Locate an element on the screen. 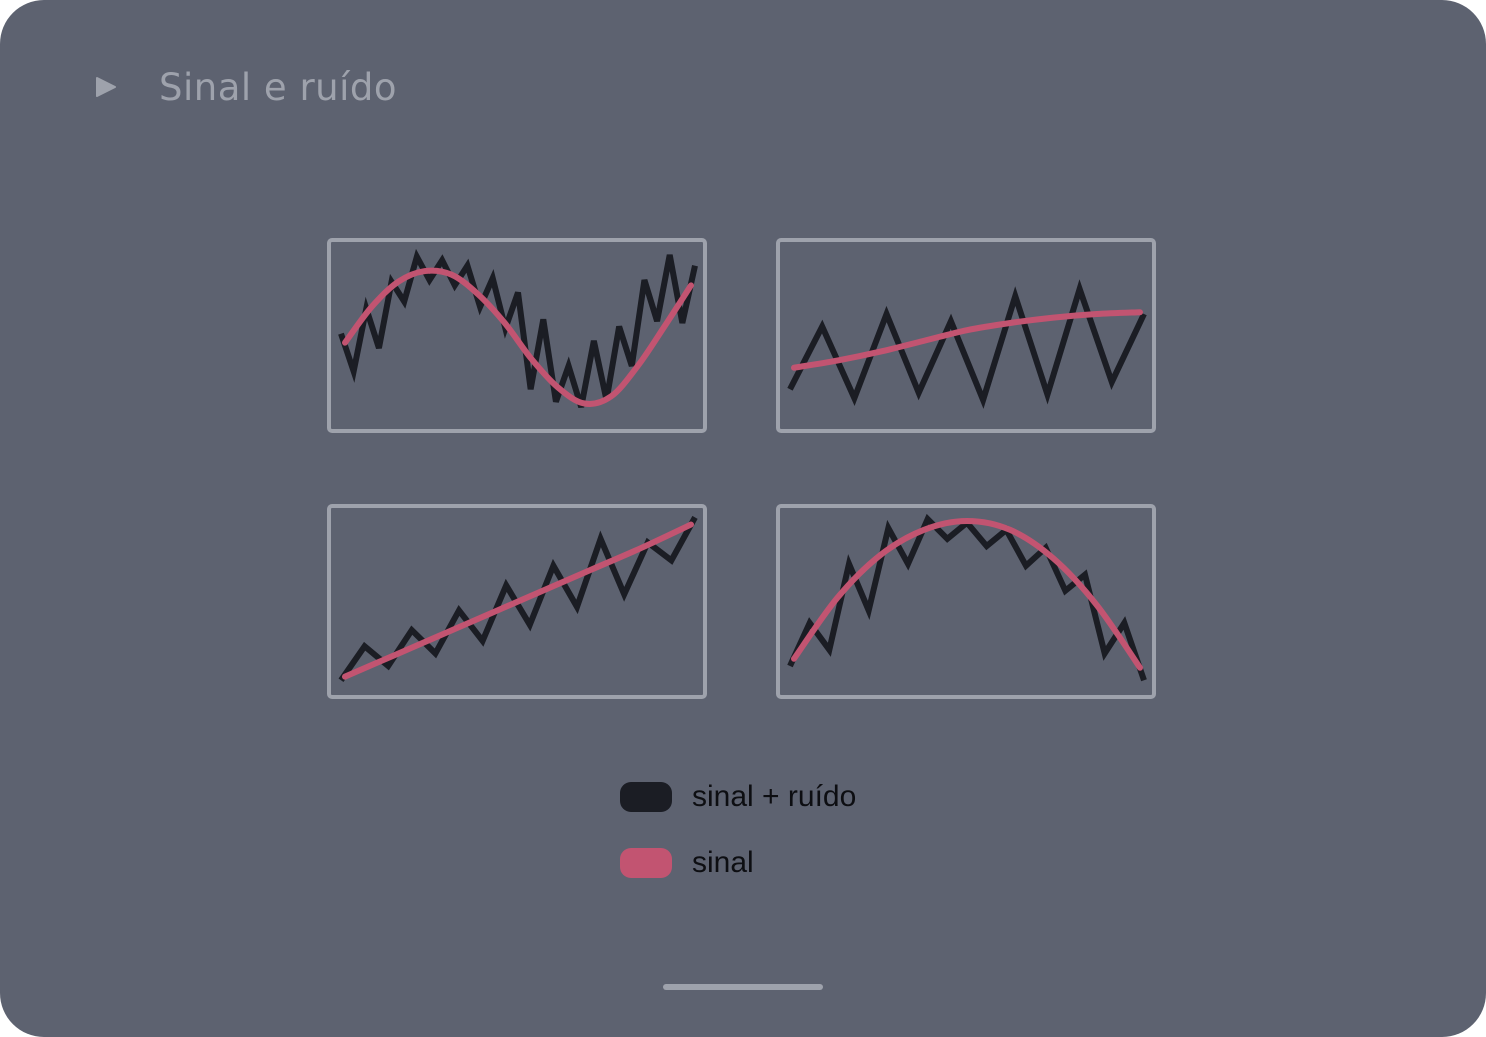 This screenshot has width=1486, height=1037. legend: sinal + ruído sinal is located at coordinates (738, 841).